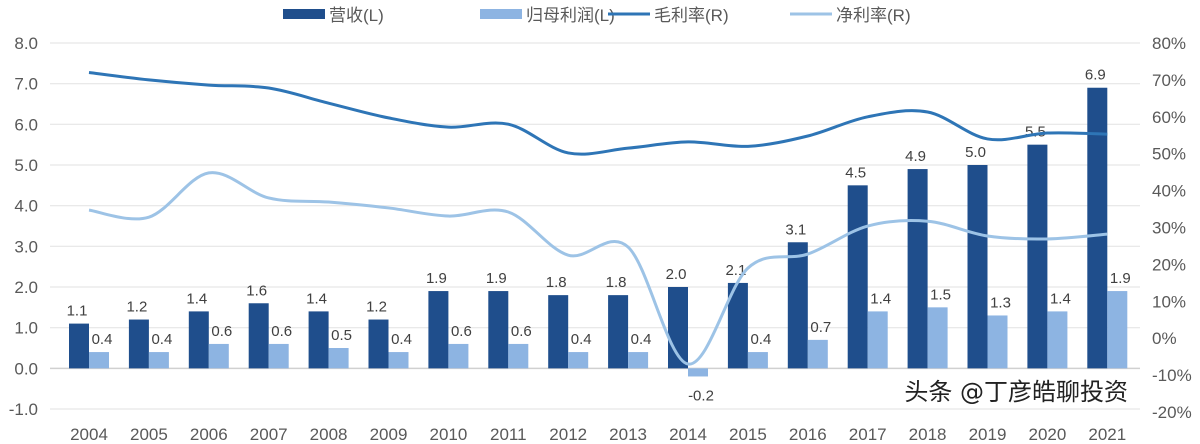 This screenshot has width=1200, height=444. I want to click on x-axis-tick: 2012, so click(568, 434).